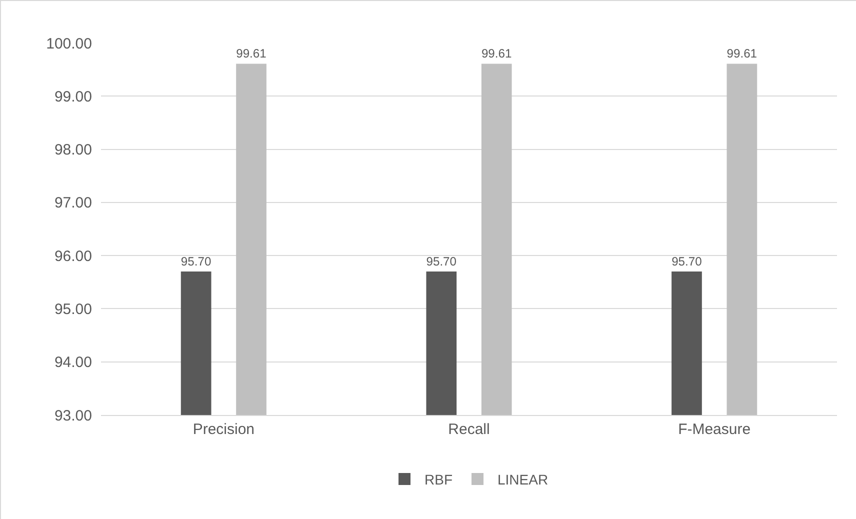 The height and width of the screenshot is (519, 856). What do you see at coordinates (714, 429) in the screenshot?
I see `x-tick-label: F-Measure` at bounding box center [714, 429].